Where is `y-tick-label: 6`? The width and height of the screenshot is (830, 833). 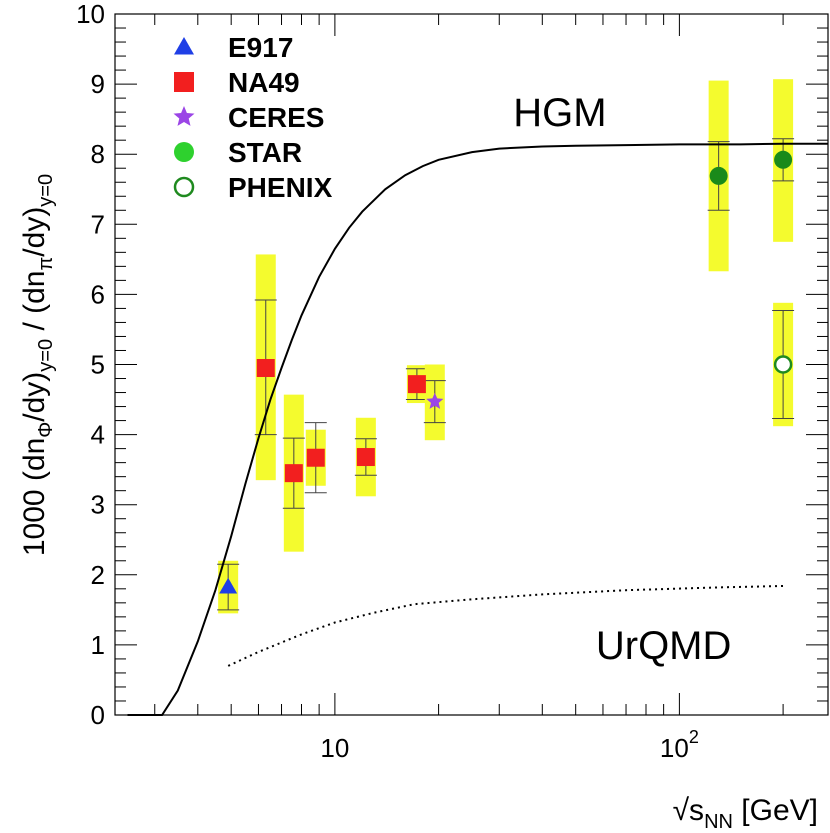
y-tick-label: 6 is located at coordinates (98, 294).